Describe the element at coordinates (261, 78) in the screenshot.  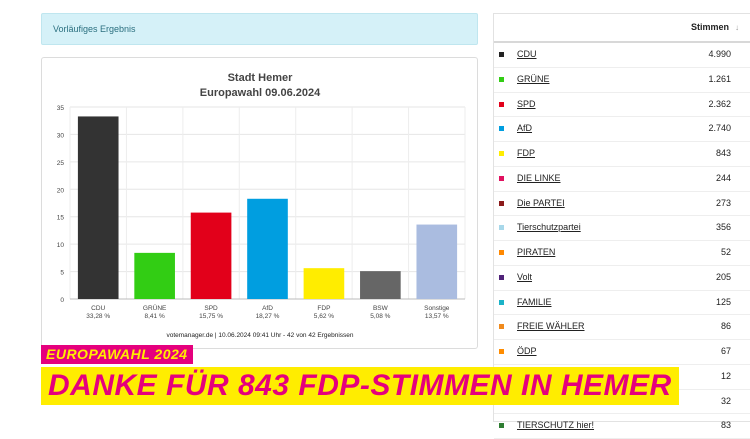
I see `chart-title: Stadt Hemer` at that location.